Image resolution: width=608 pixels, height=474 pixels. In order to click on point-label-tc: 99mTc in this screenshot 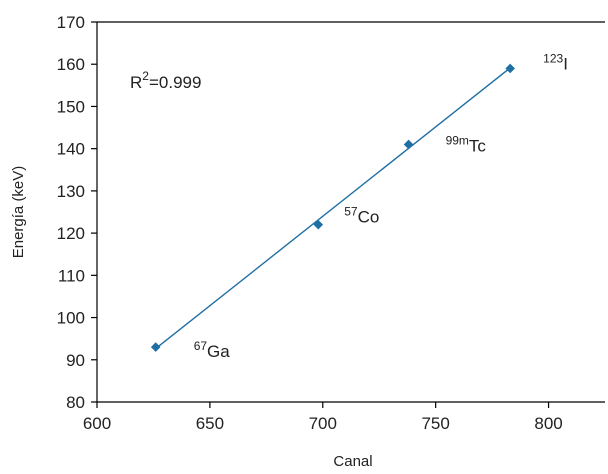, I will do `click(466, 144)`.